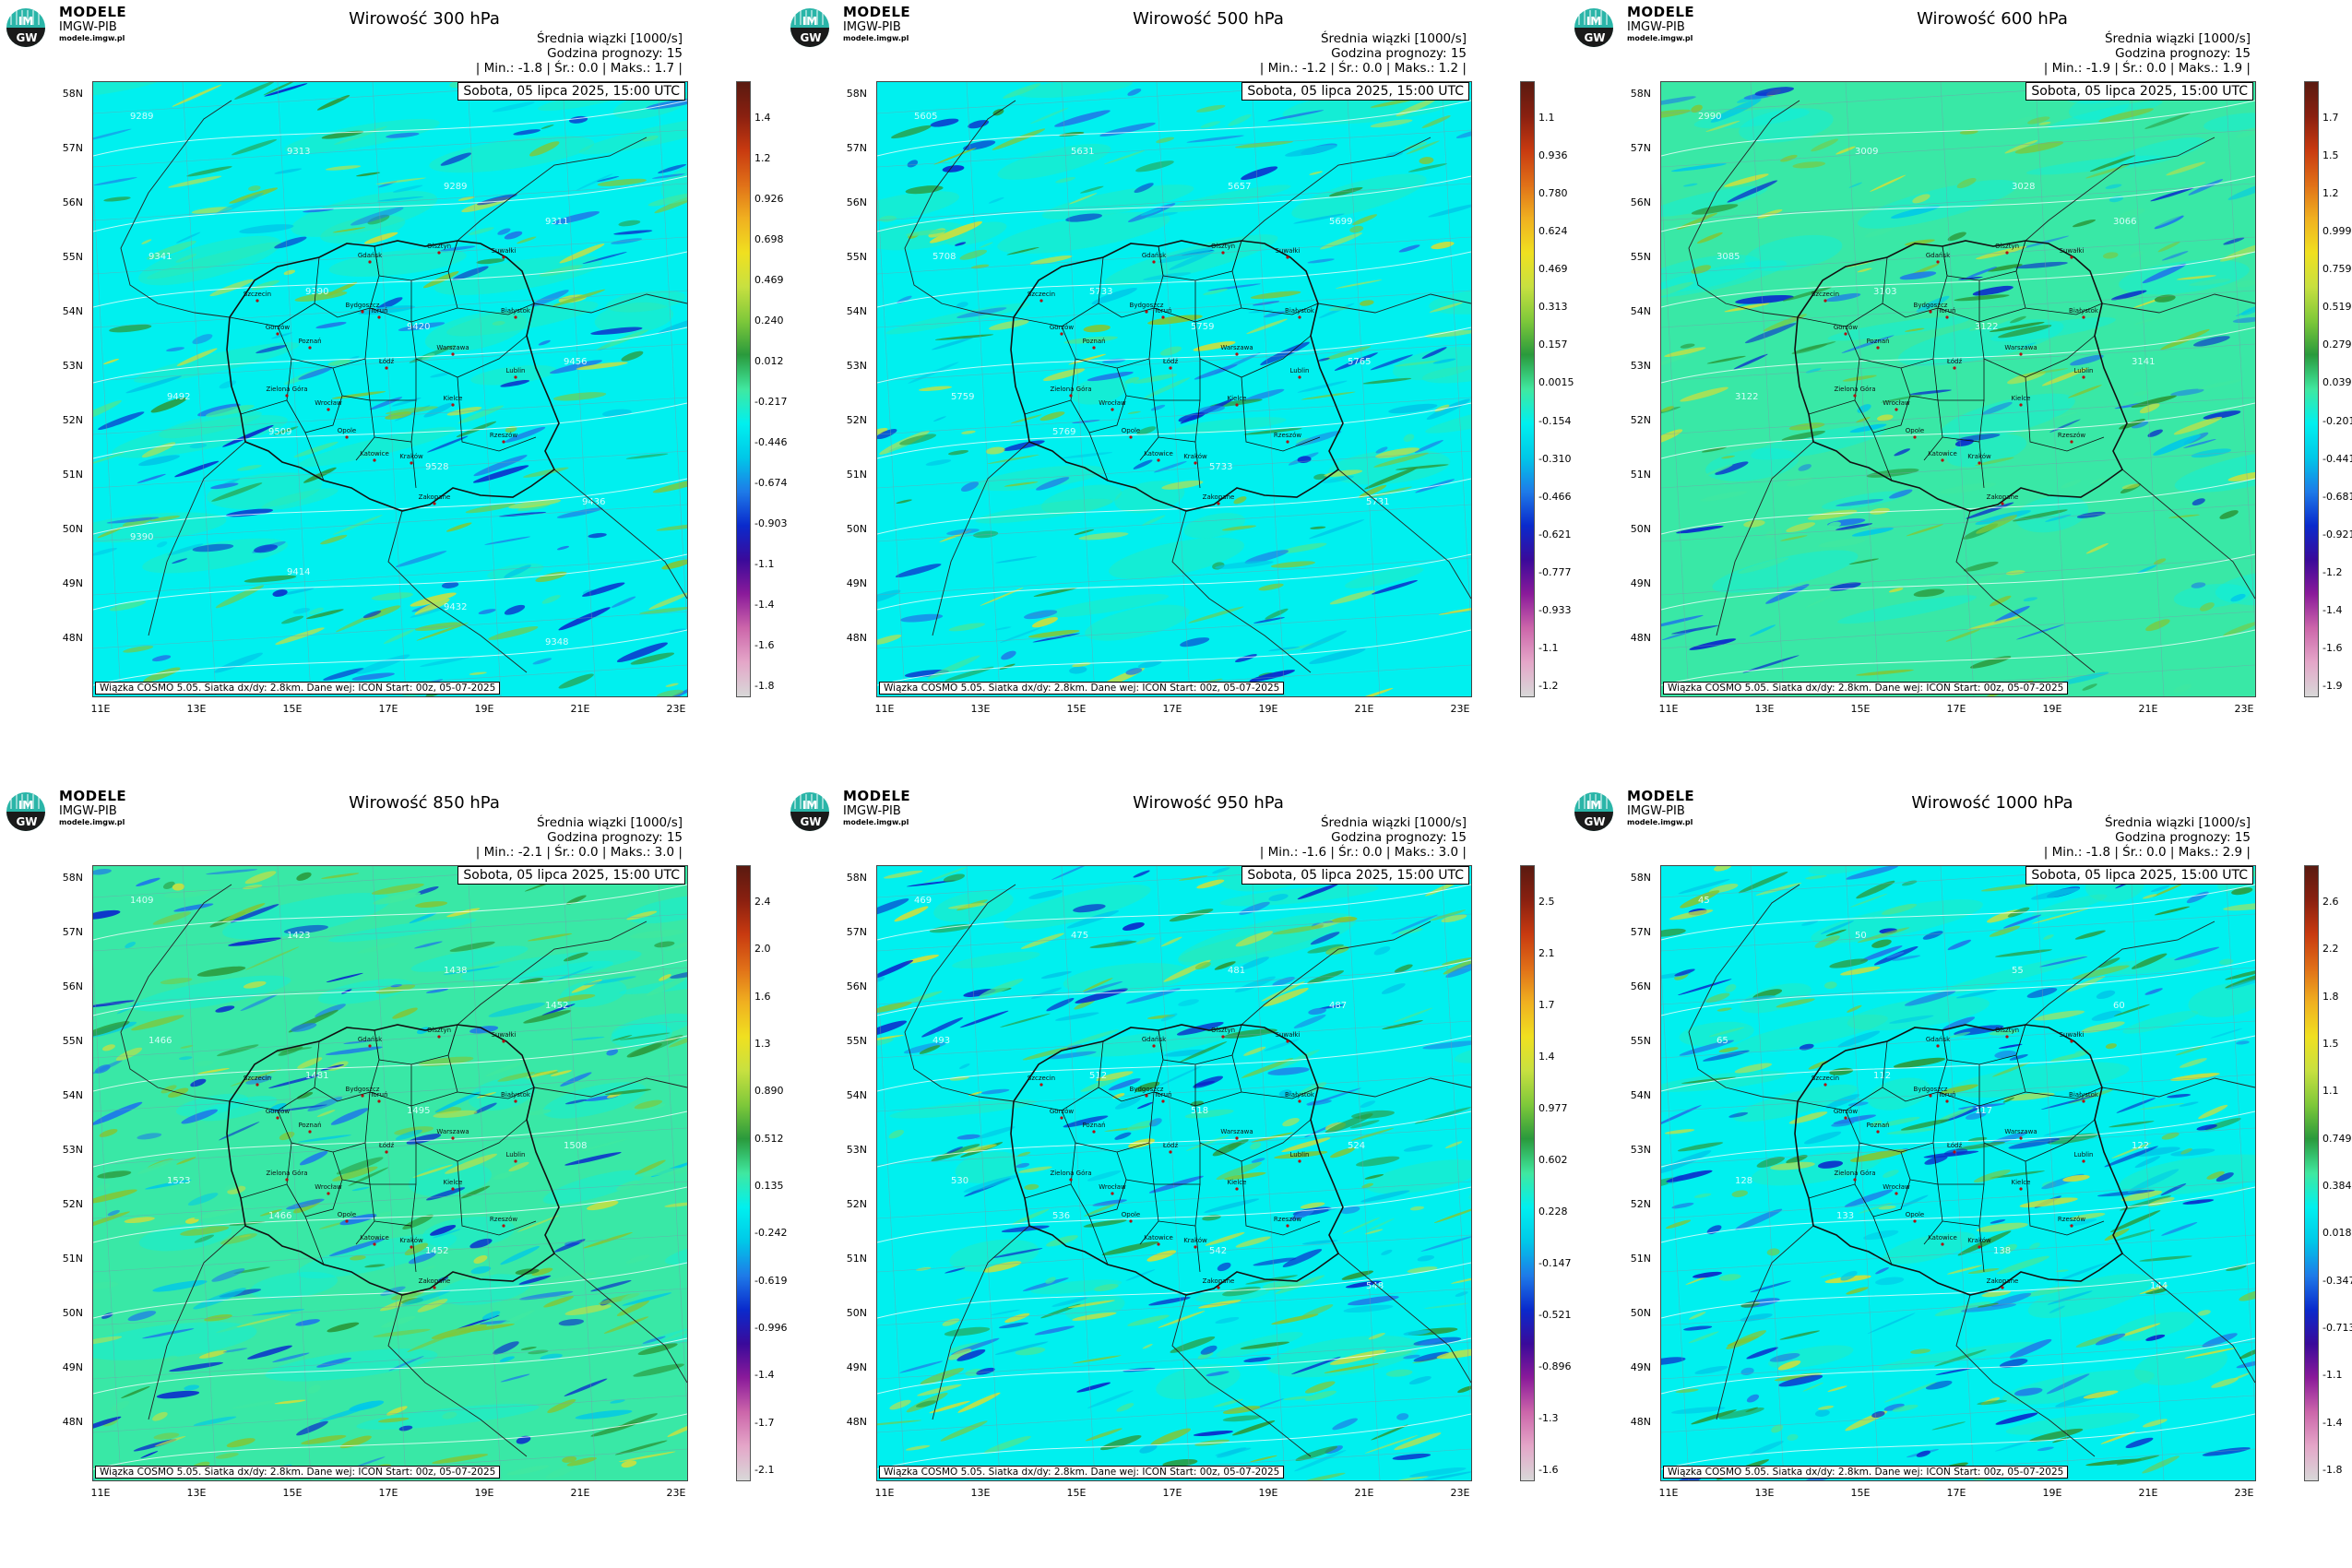 The width and height of the screenshot is (2352, 1568). What do you see at coordinates (856, 420) in the screenshot?
I see `lat-label: 52N` at bounding box center [856, 420].